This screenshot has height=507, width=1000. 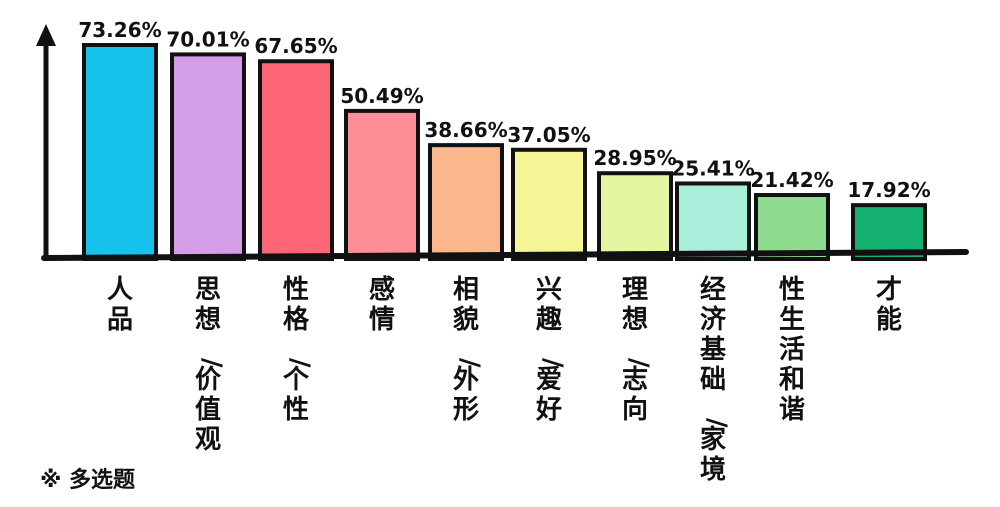 I want to click on data-label: 17.92%, so click(x=888, y=190).